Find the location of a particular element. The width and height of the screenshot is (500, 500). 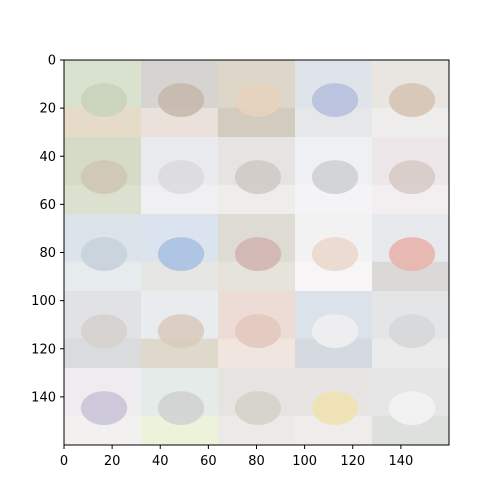

y-tick-label: 60 is located at coordinates (47, 205).